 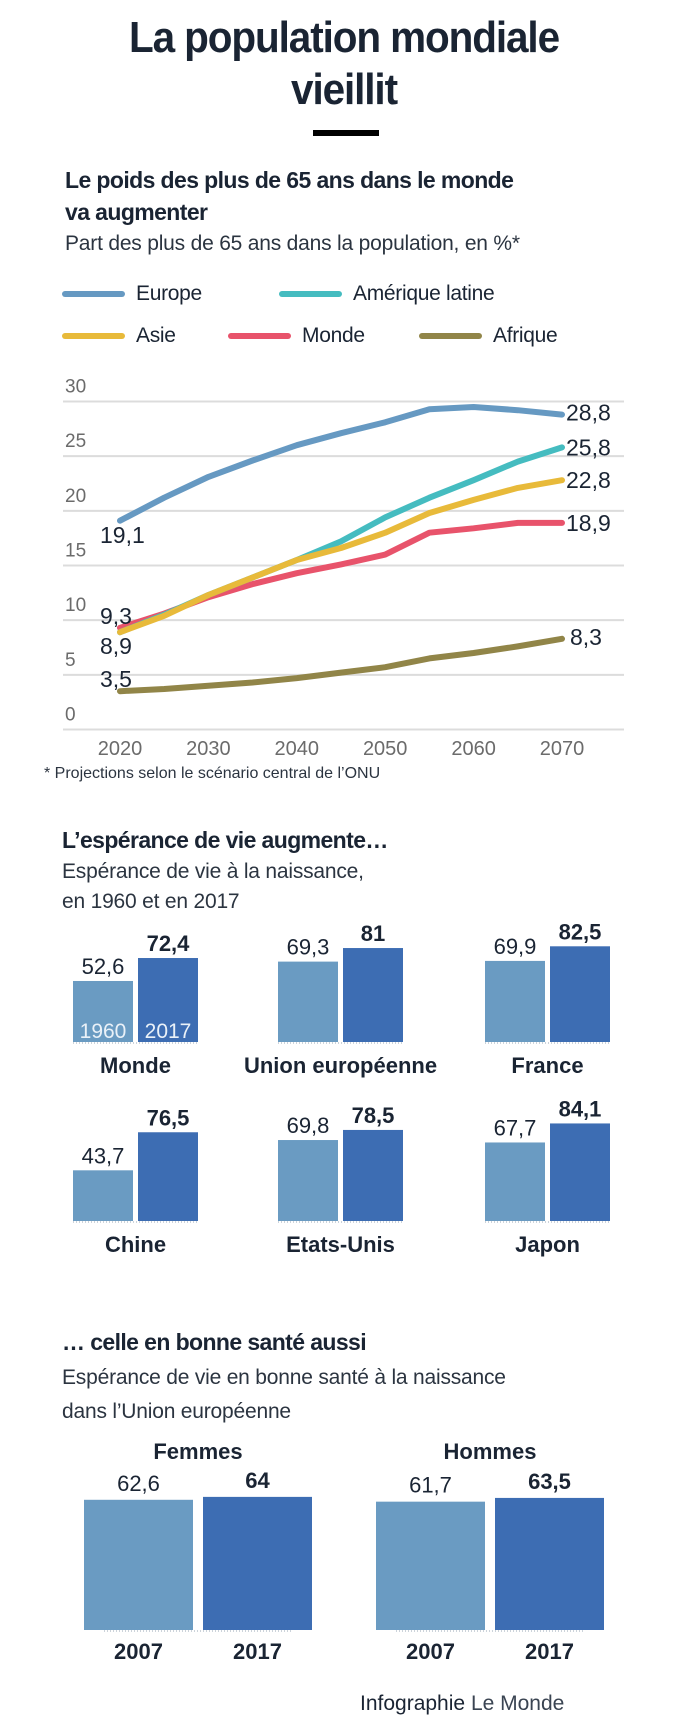 What do you see at coordinates (259, 336) in the screenshot?
I see `legend-swatch-monde` at bounding box center [259, 336].